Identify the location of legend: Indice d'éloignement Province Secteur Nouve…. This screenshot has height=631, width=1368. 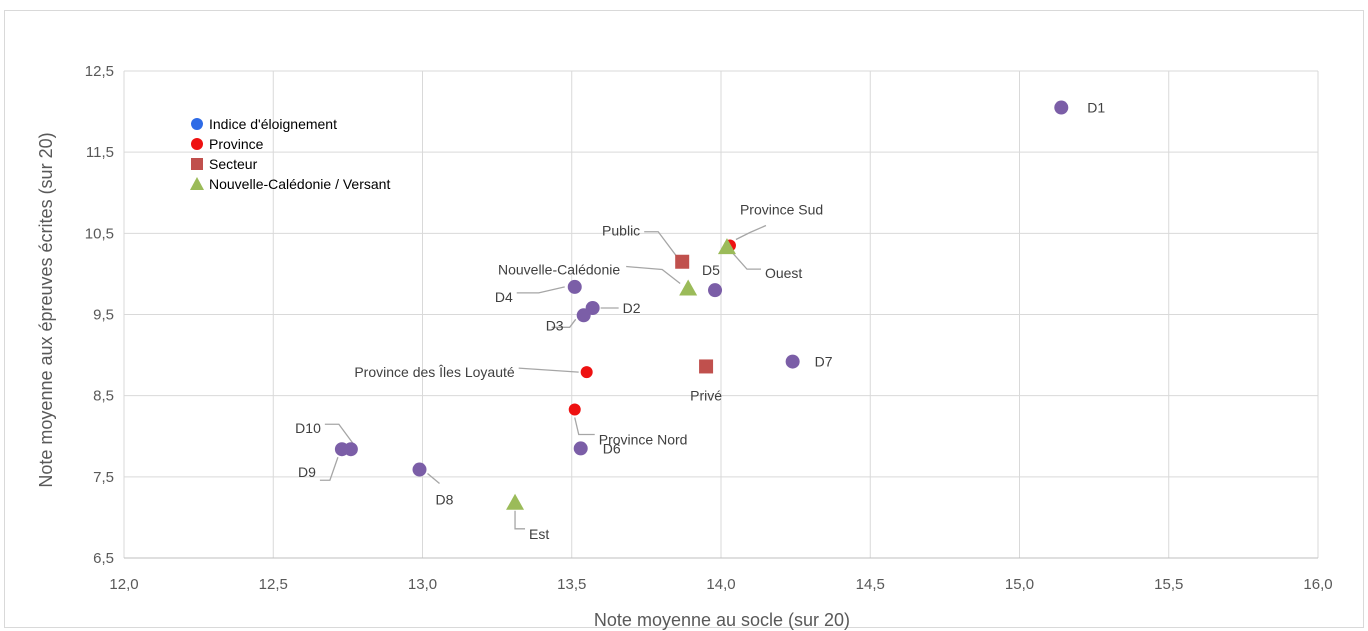
(290, 154).